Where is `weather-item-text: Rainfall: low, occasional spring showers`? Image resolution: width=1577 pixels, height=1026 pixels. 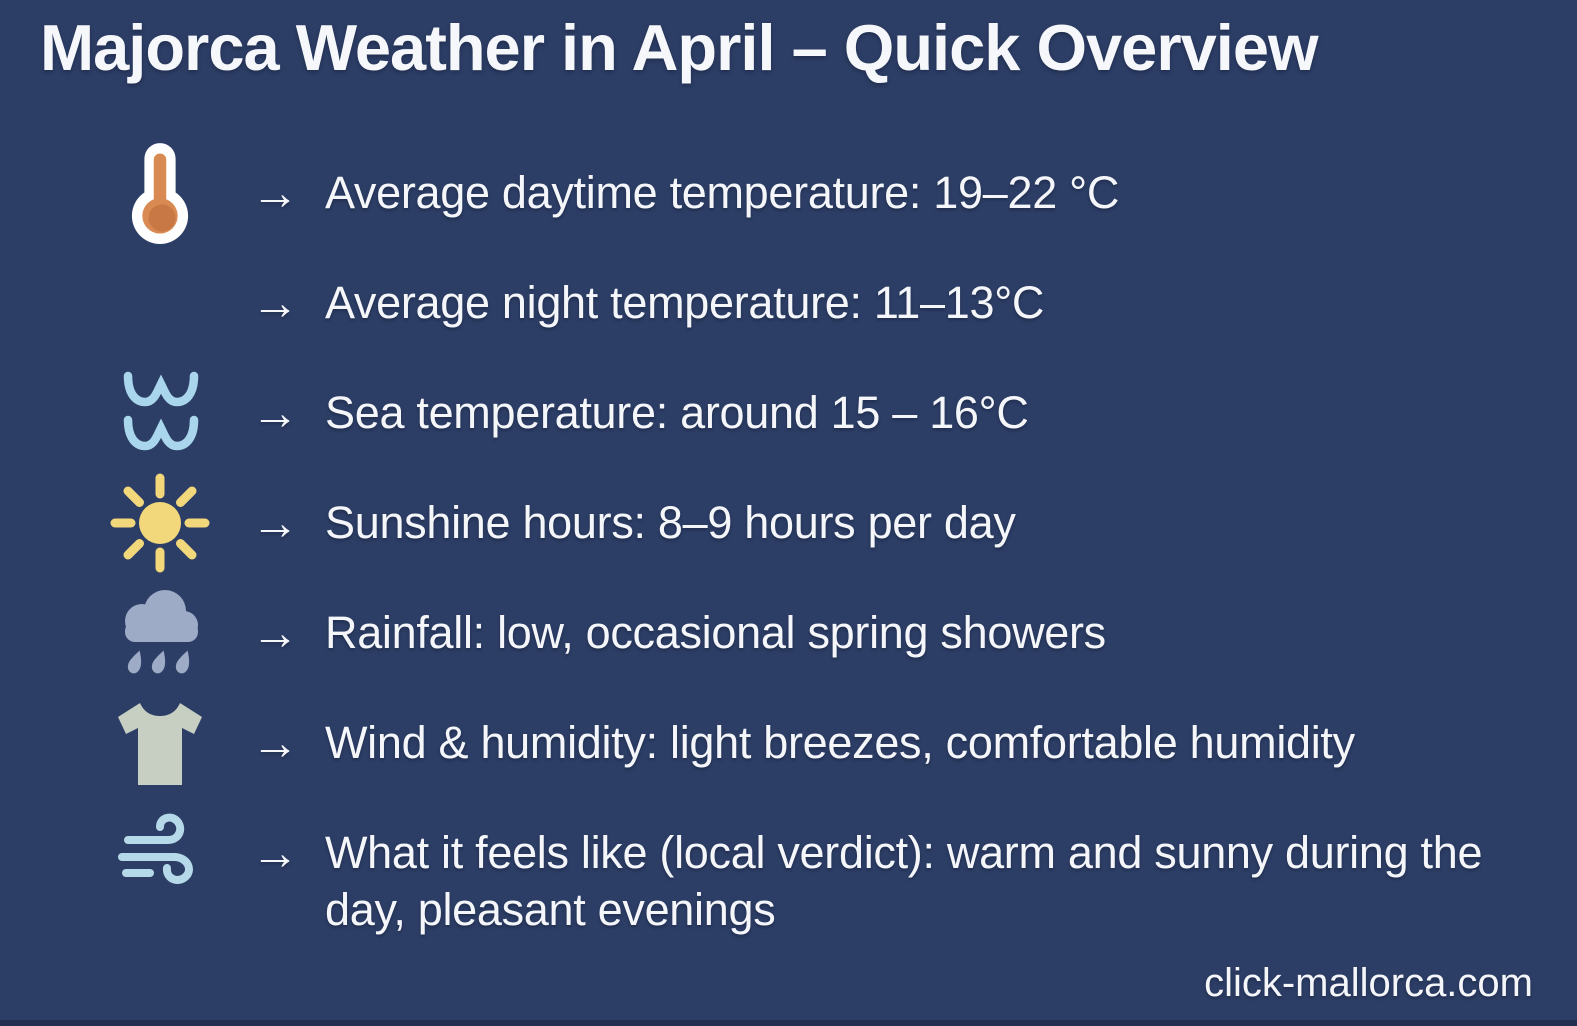
weather-item-text: Rainfall: low, occasional spring showers is located at coordinates (715, 632).